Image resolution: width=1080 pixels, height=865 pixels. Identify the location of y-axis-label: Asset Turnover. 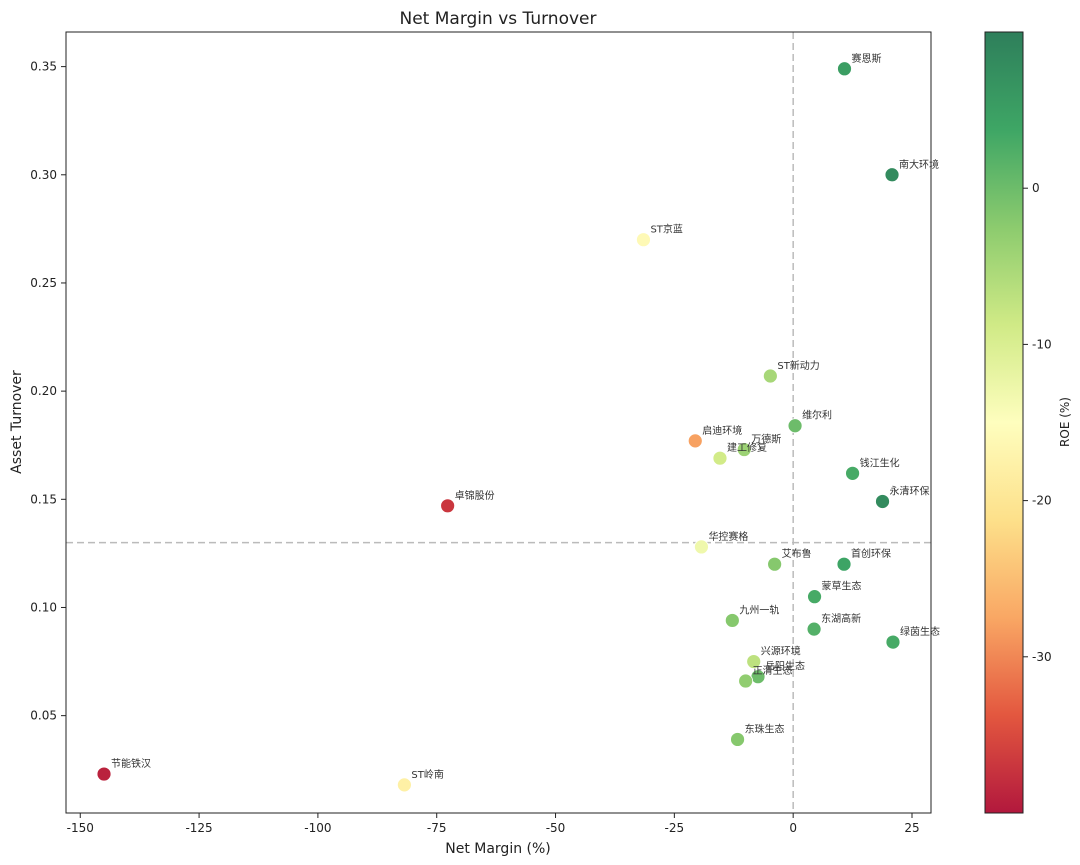
(17, 422).